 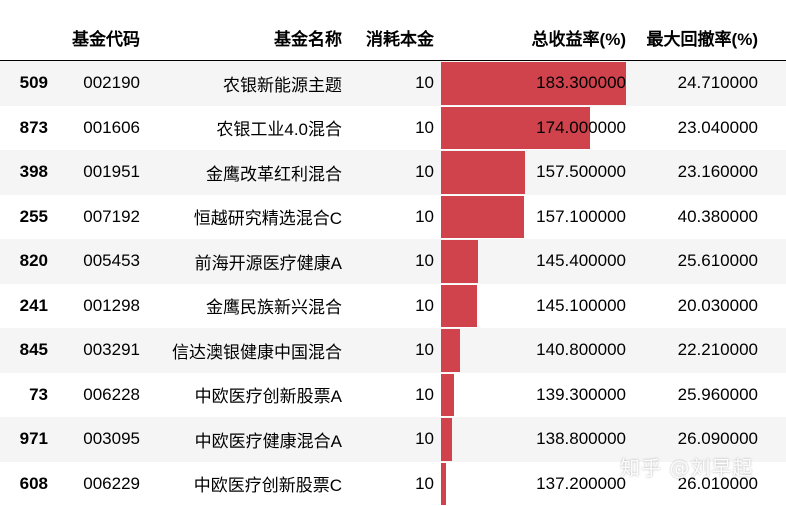 What do you see at coordinates (533, 172) in the screenshot?
I see `total-return: 157.500000` at bounding box center [533, 172].